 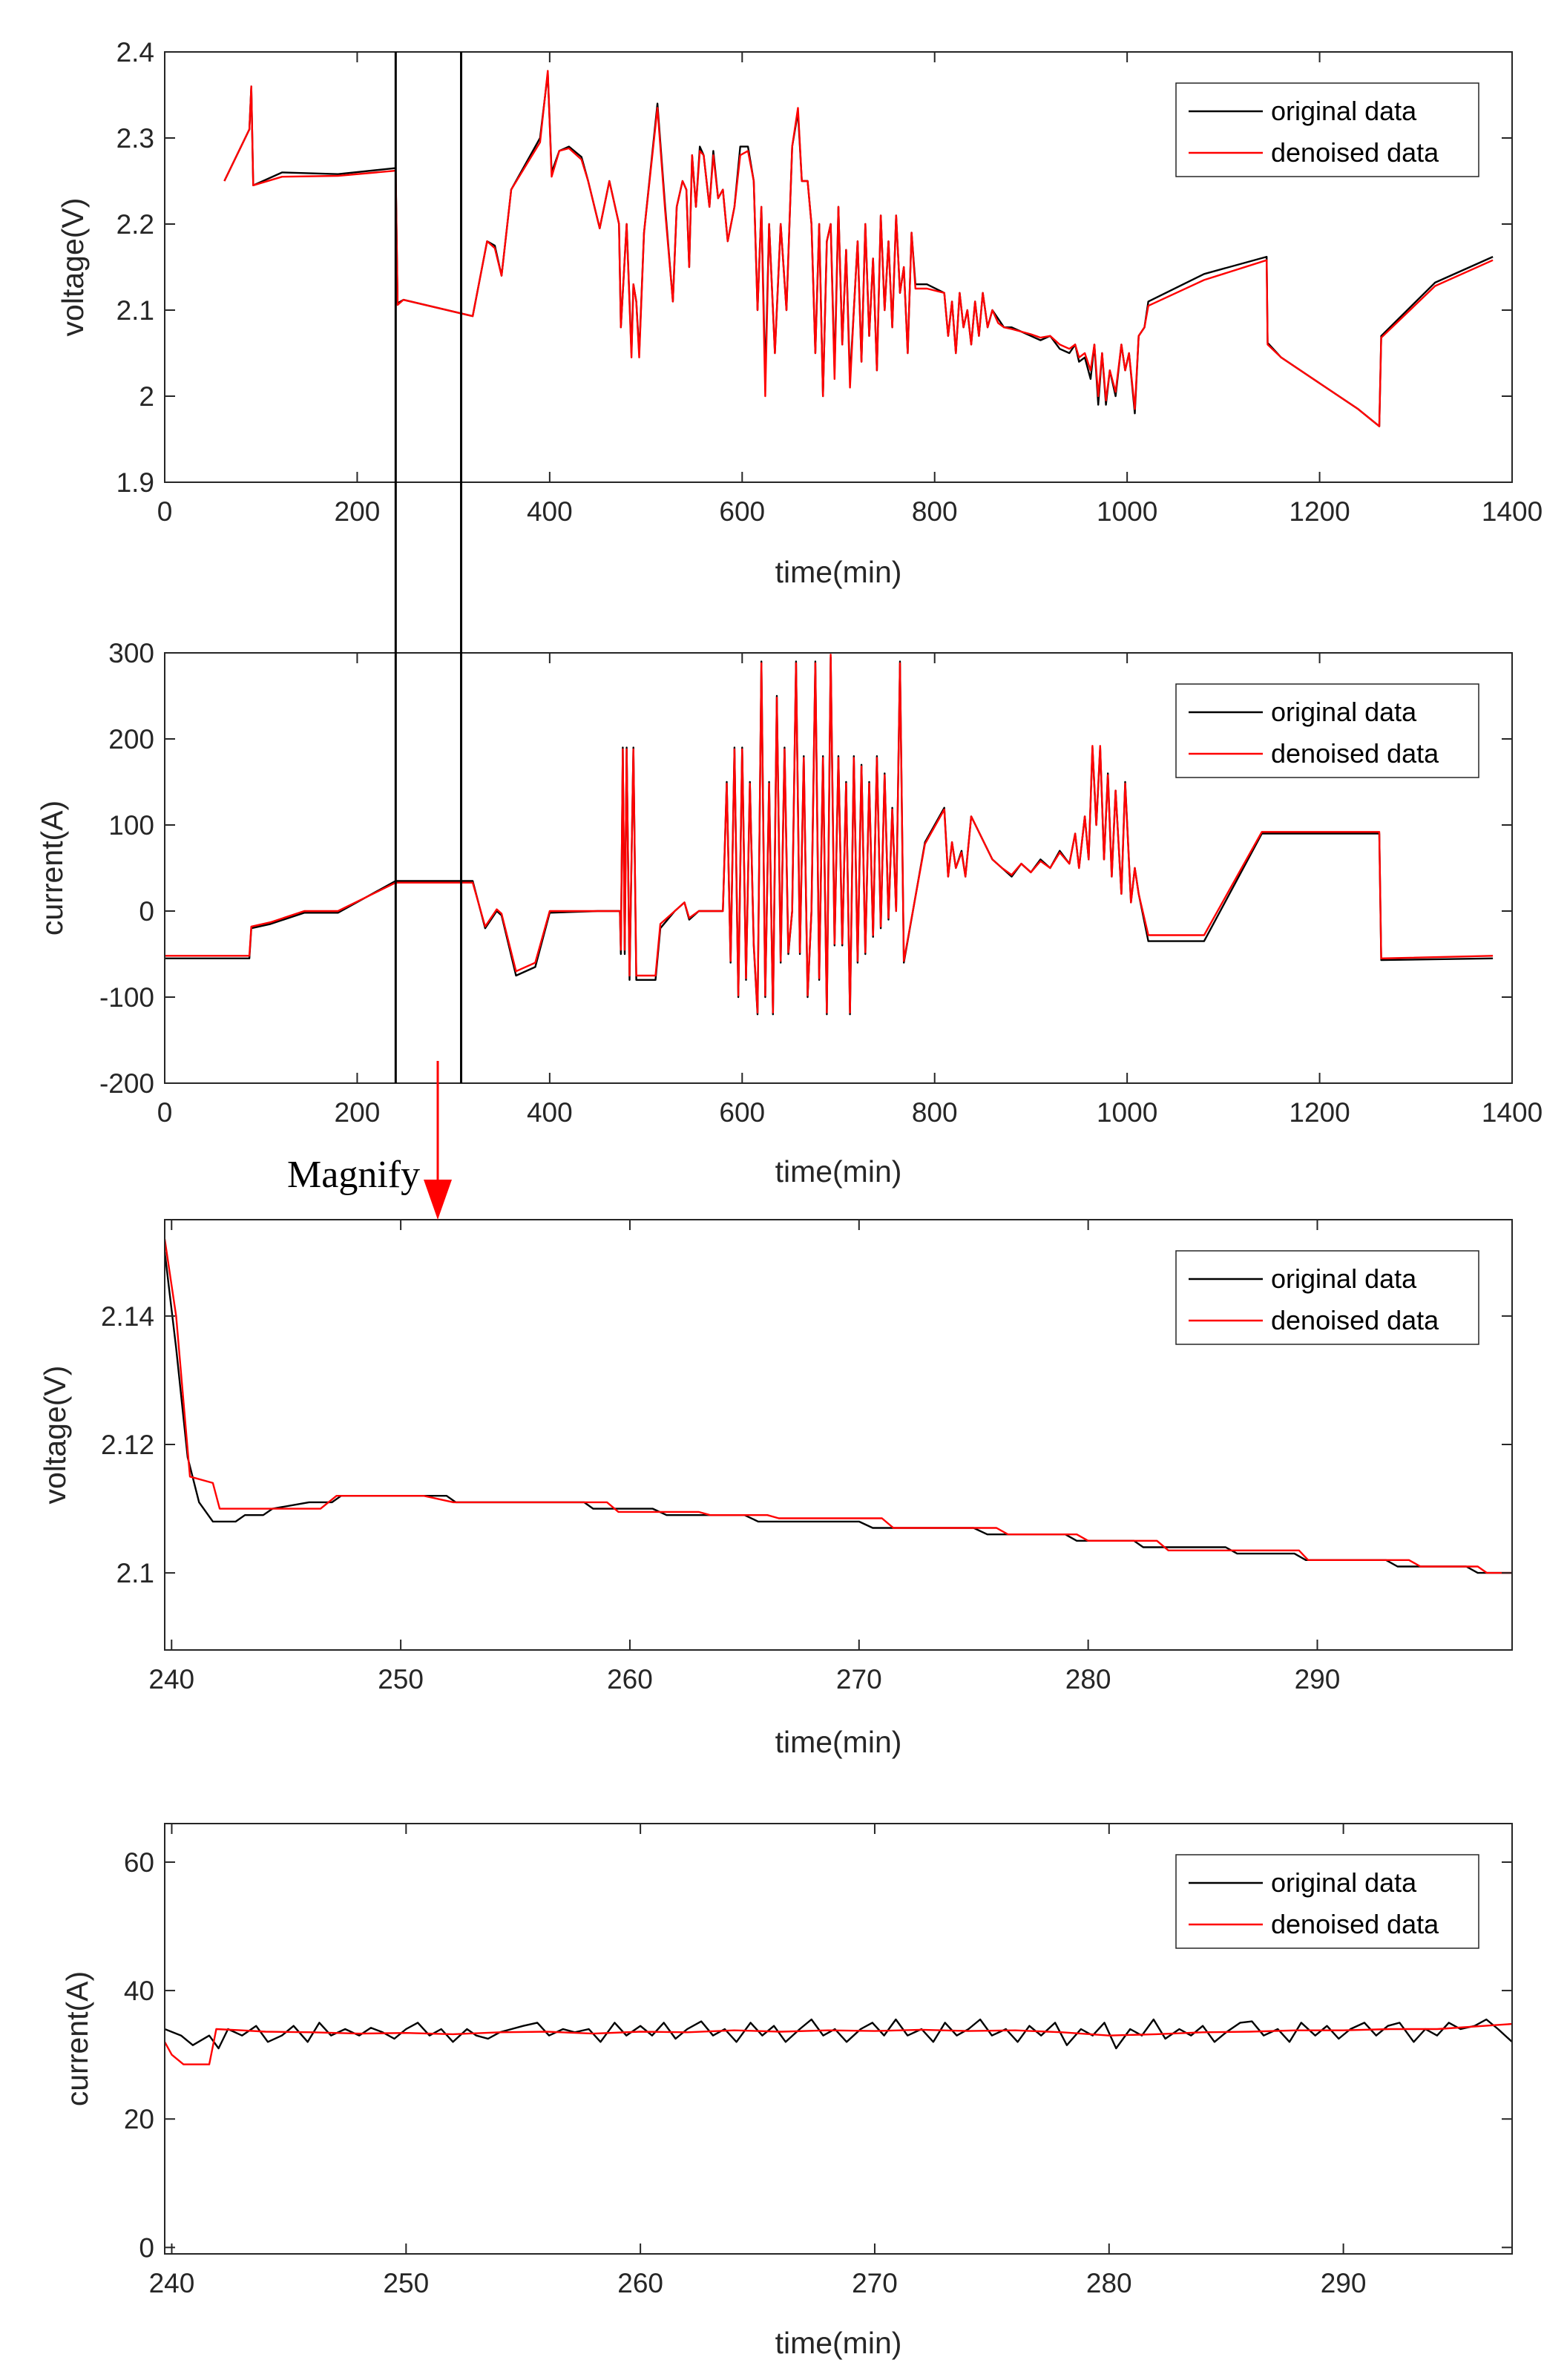 What do you see at coordinates (126, 1084) in the screenshot?
I see `y-tick-label: -200` at bounding box center [126, 1084].